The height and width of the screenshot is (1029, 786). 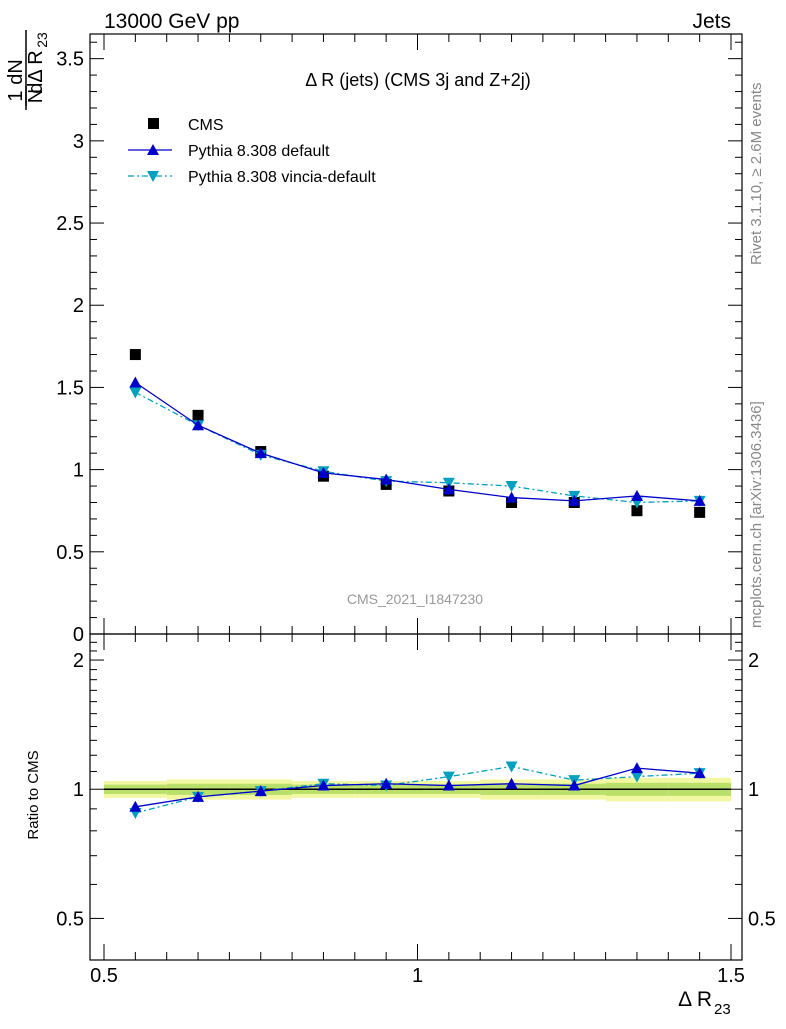 I want to click on xtick-label: 1.5, so click(x=731, y=976).